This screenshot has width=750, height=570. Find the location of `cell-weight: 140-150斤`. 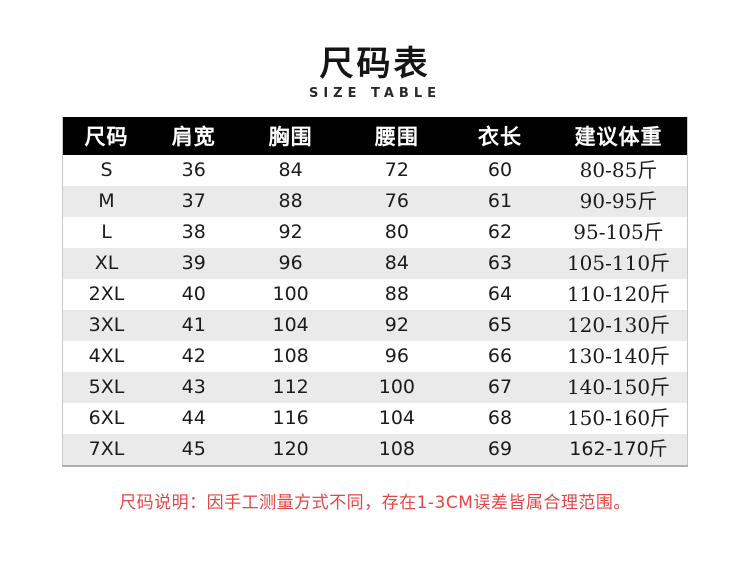

cell-weight: 140-150斤 is located at coordinates (618, 387).